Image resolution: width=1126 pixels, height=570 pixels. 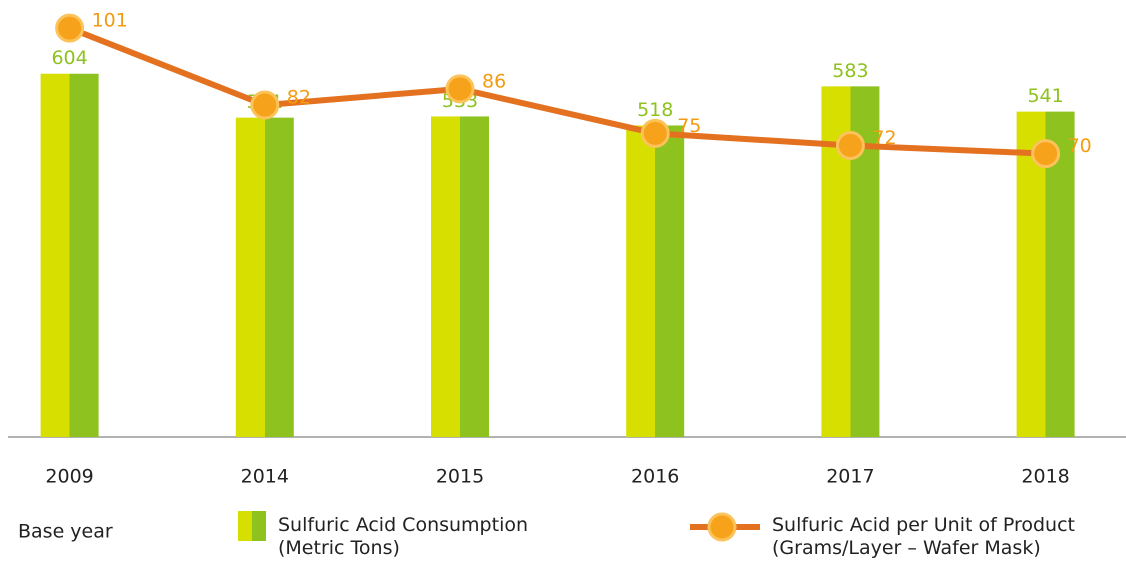 What do you see at coordinates (655, 110) in the screenshot?
I see `bar-value-label: 518` at bounding box center [655, 110].